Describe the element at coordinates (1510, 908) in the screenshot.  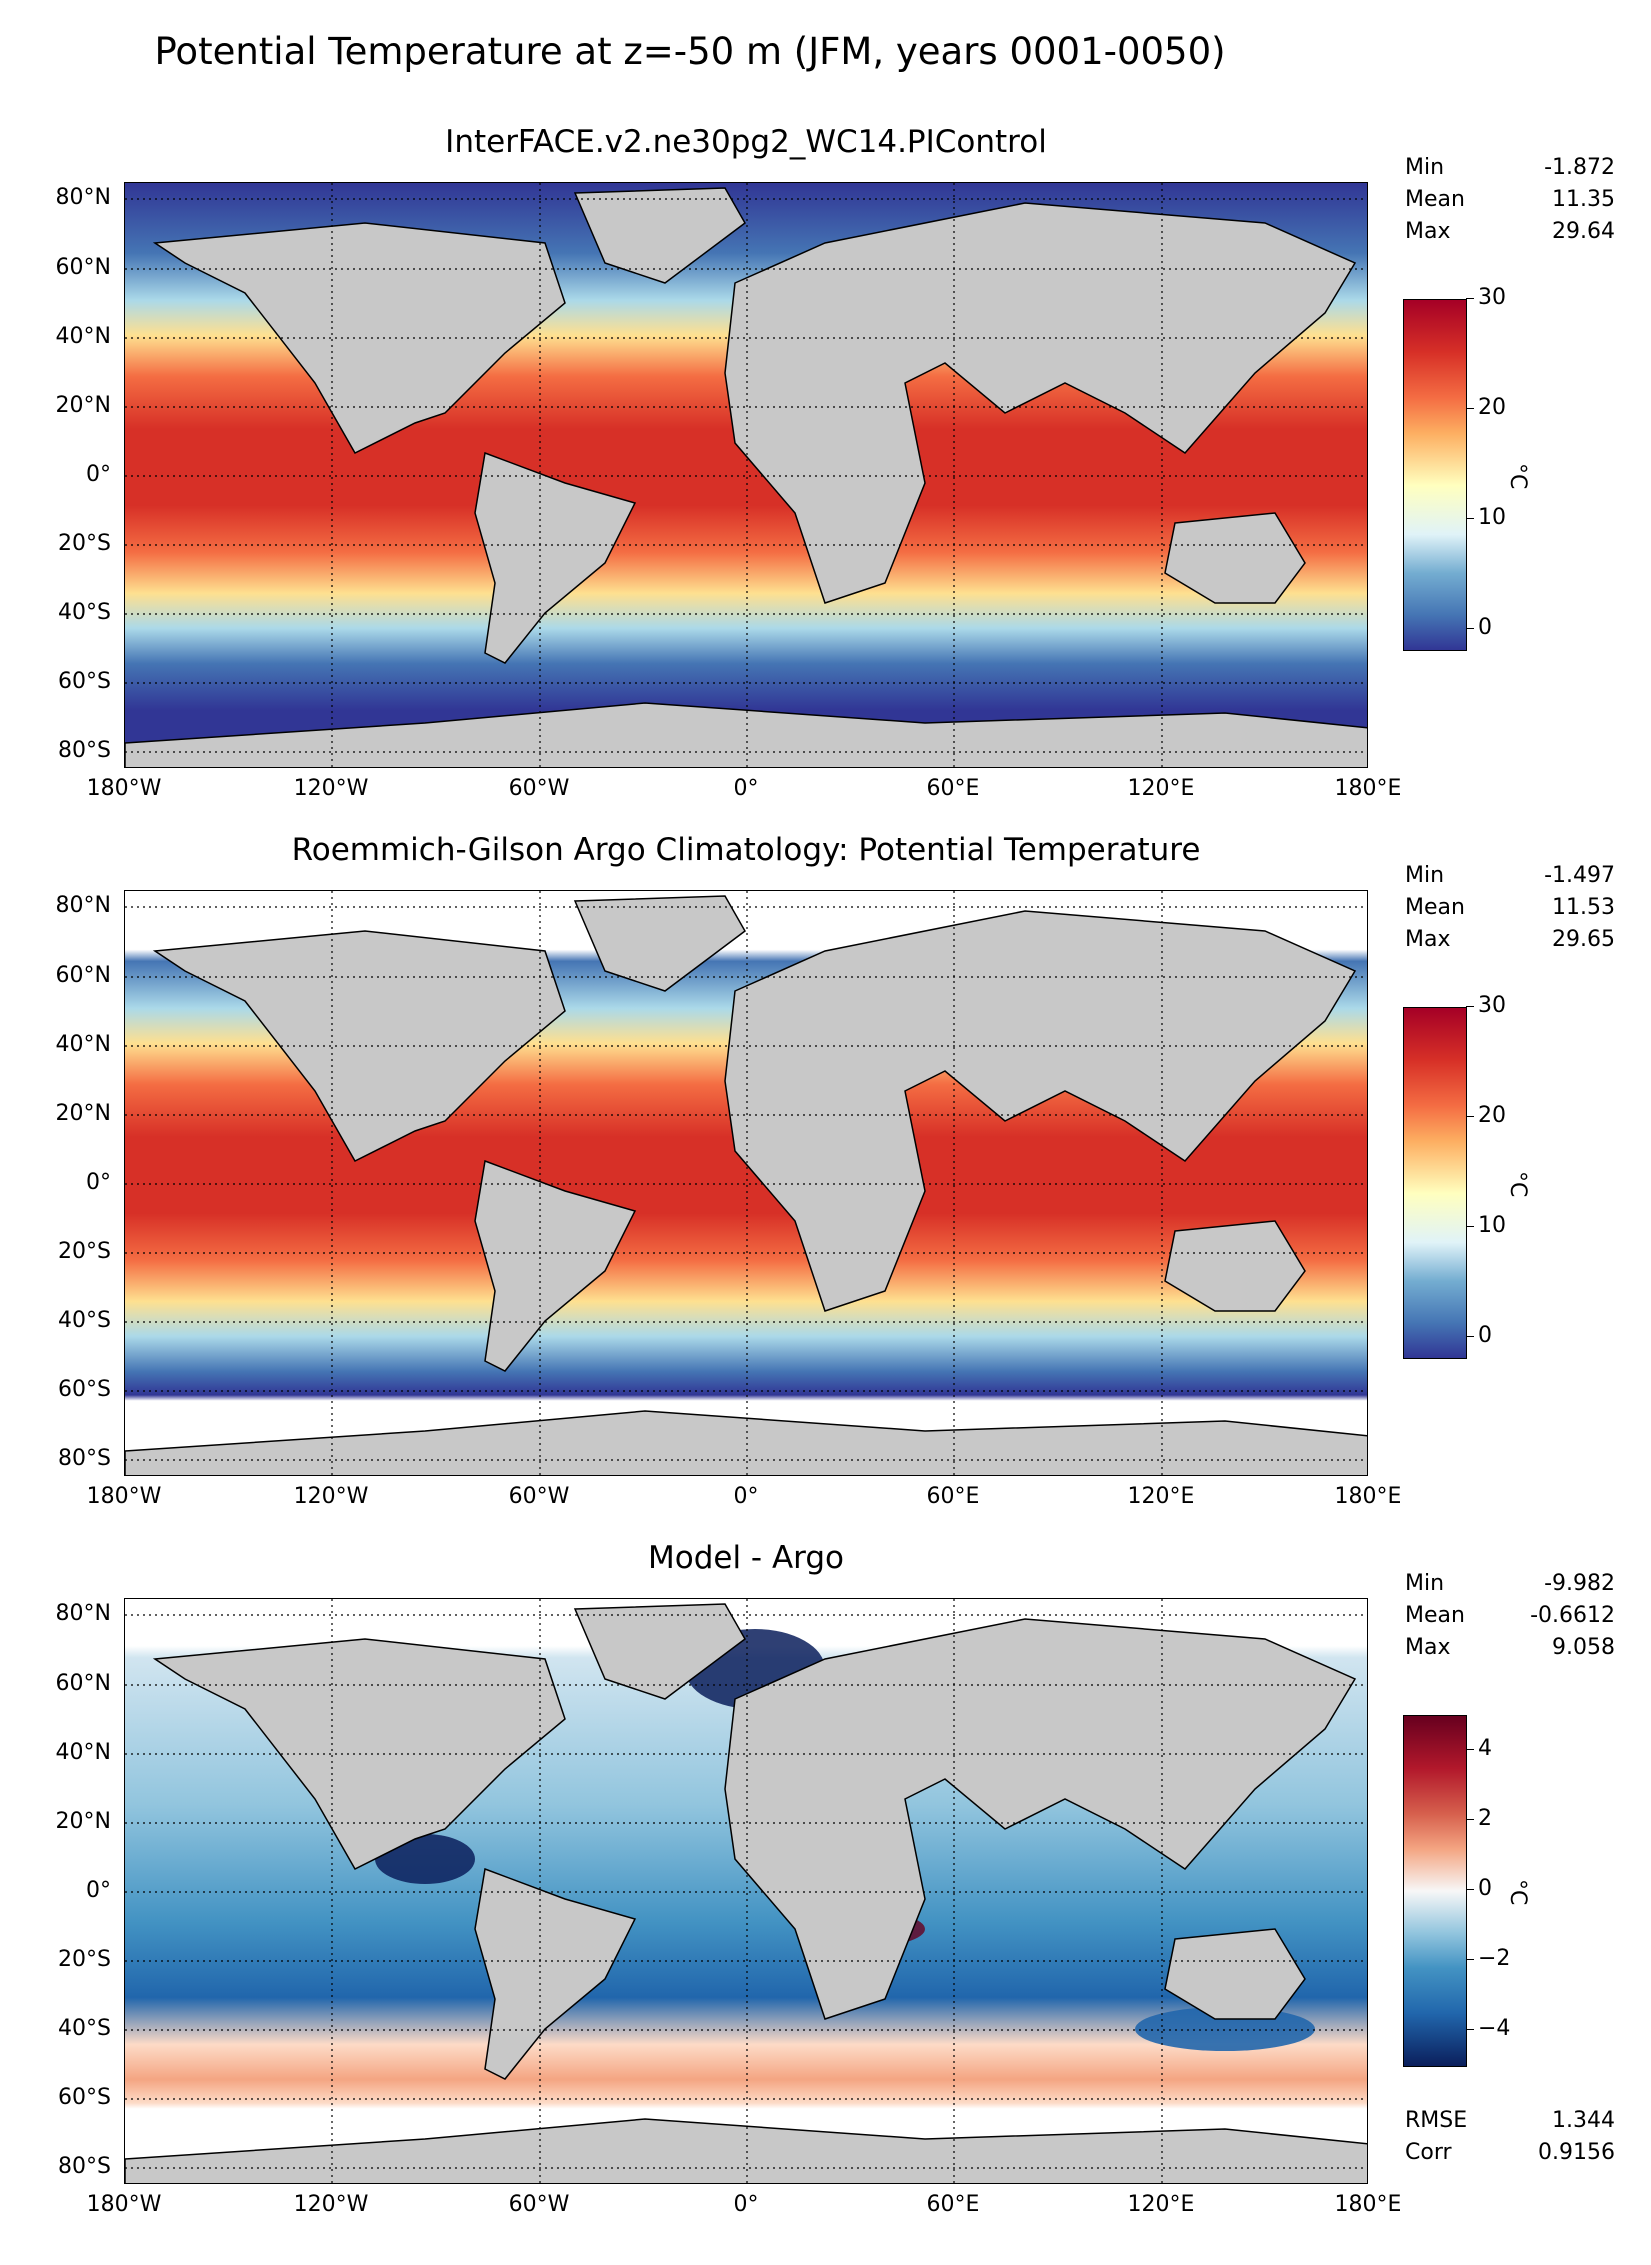
I see `stats-box: Min -1.497 Mean 11.53 Max 29.65` at that location.